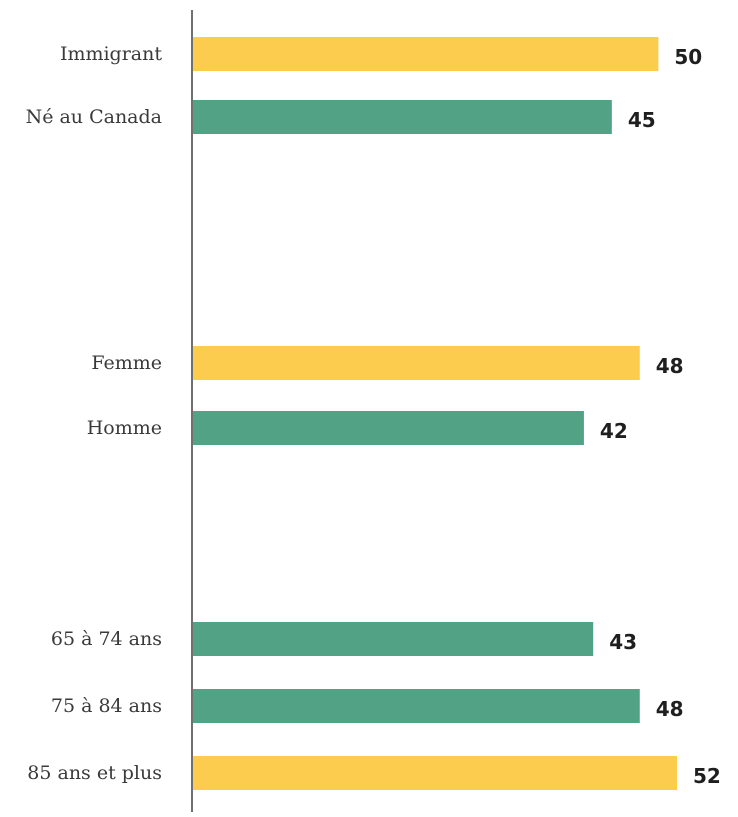 This screenshot has height=817, width=738. I want to click on value-label-homme: 42, so click(614, 431).